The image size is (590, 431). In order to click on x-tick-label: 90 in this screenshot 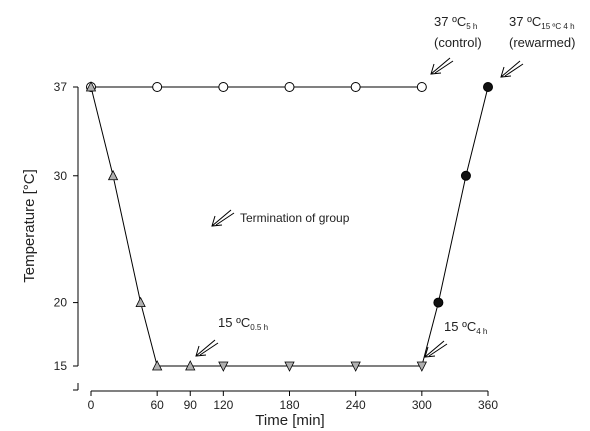, I will do `click(191, 405)`.